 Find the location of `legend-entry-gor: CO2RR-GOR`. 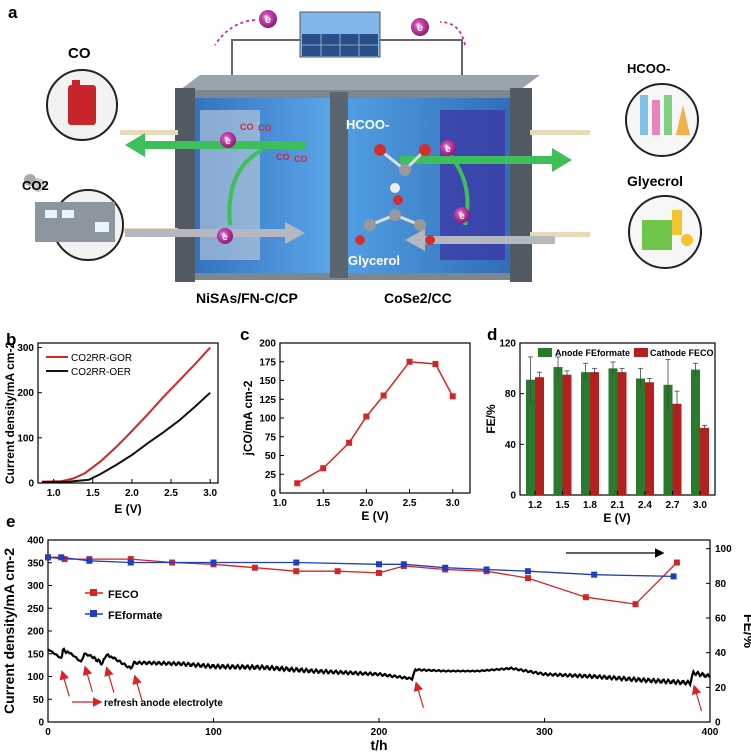

legend-entry-gor: CO2RR-GOR is located at coordinates (101, 358).